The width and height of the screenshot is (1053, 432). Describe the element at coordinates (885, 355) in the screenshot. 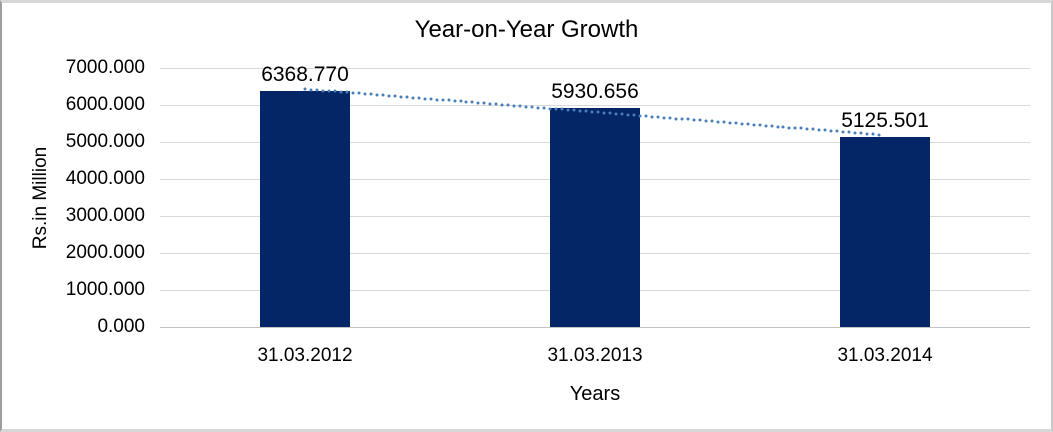

I see `x-category-label: 31.03.2014` at that location.